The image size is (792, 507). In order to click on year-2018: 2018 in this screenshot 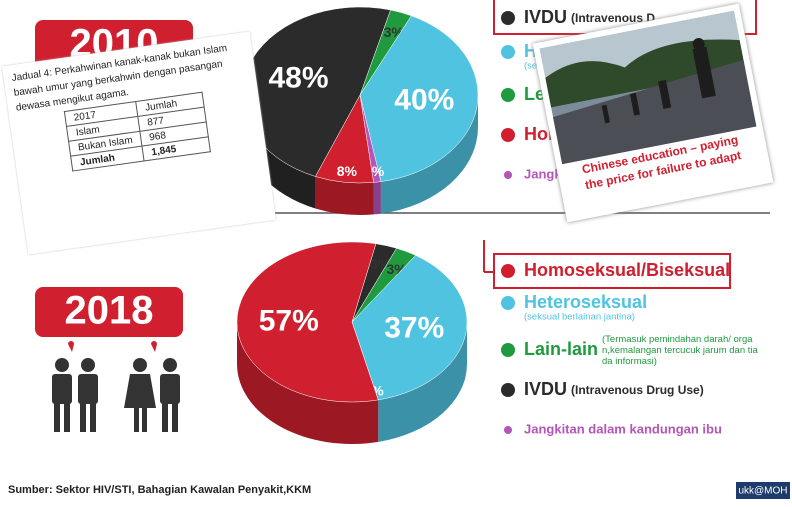, I will do `click(109, 311)`.